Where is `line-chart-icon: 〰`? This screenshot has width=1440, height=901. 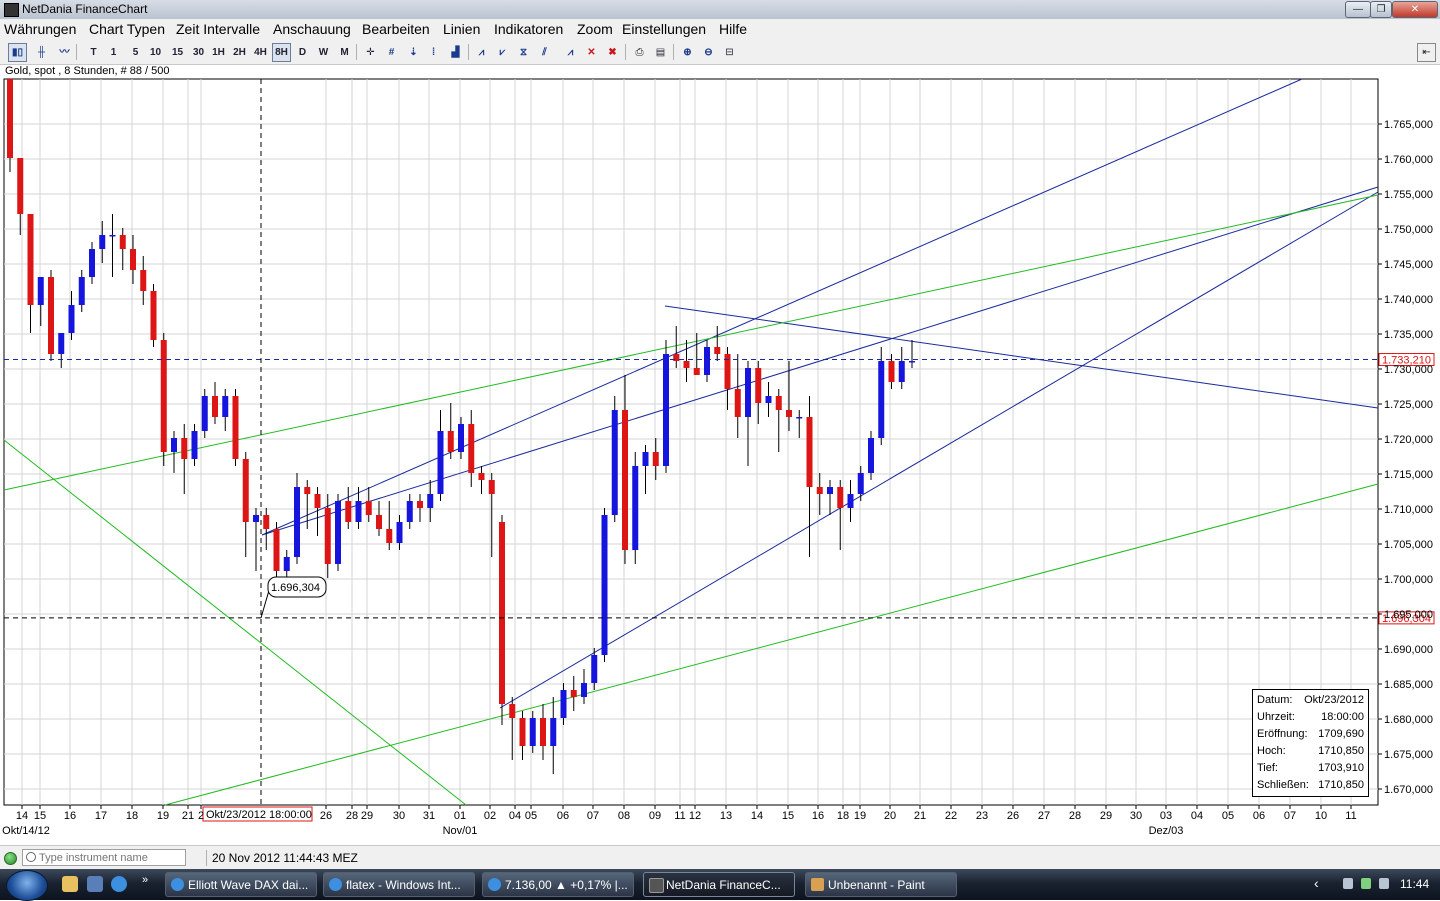
line-chart-icon: 〰 is located at coordinates (64, 52).